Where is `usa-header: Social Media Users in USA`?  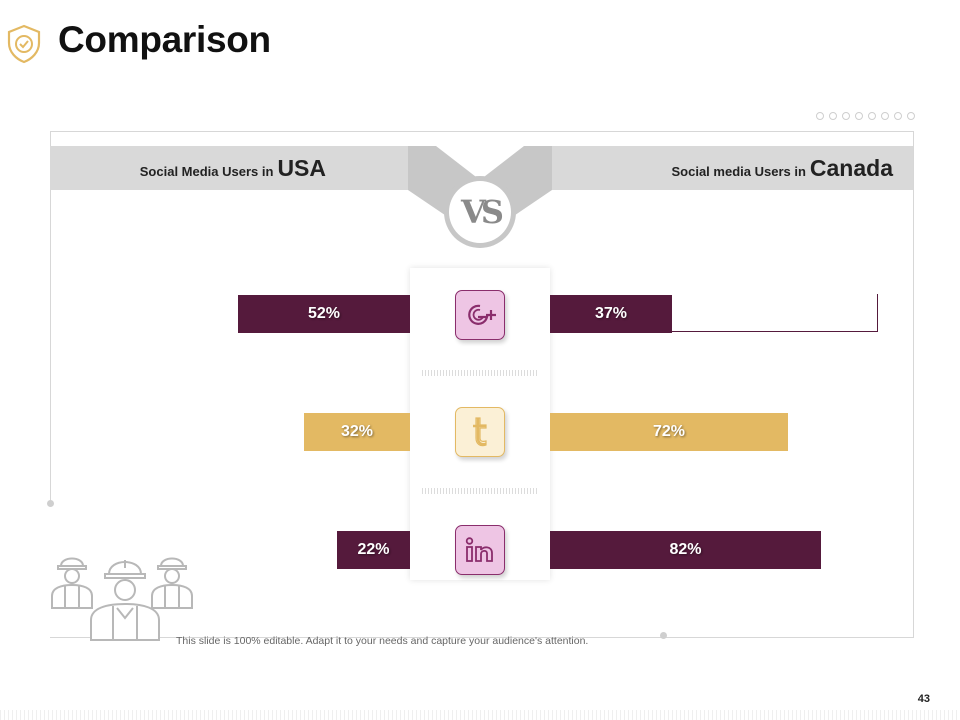
usa-header: Social Media Users in USA is located at coordinates (231, 168).